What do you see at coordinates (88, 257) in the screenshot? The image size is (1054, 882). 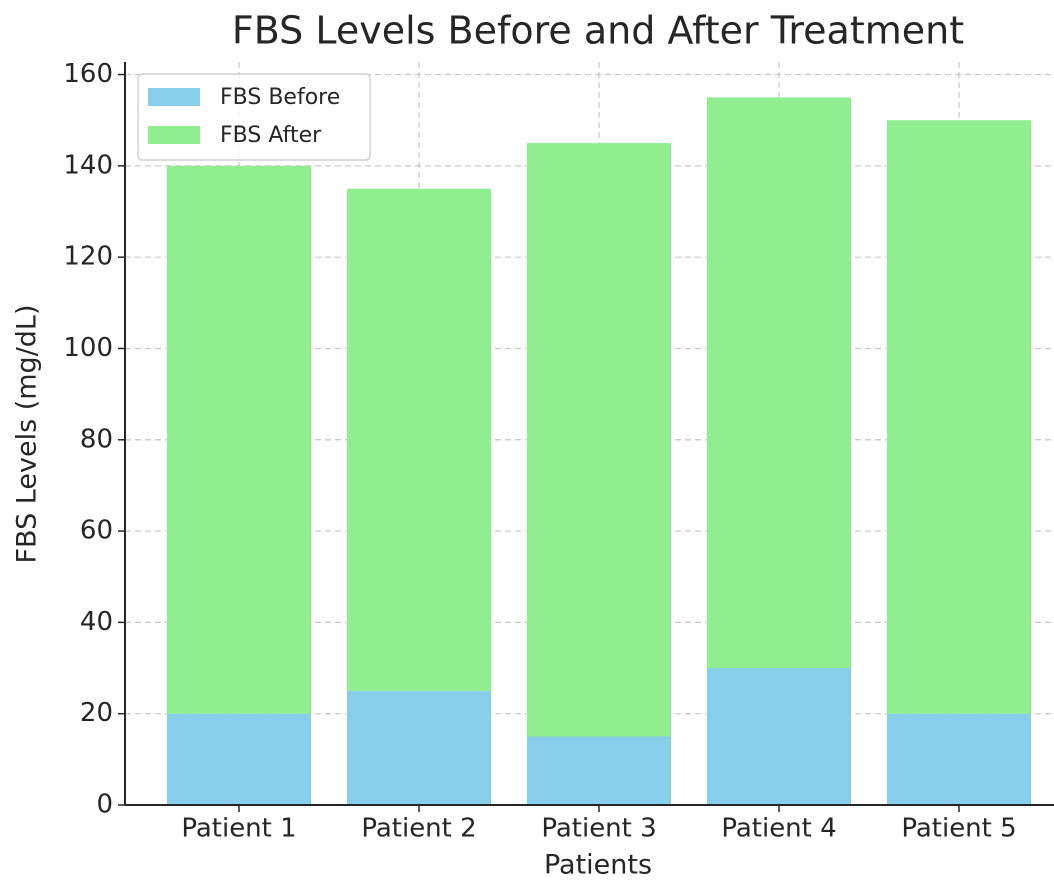 I see `y-tick-label: 120` at bounding box center [88, 257].